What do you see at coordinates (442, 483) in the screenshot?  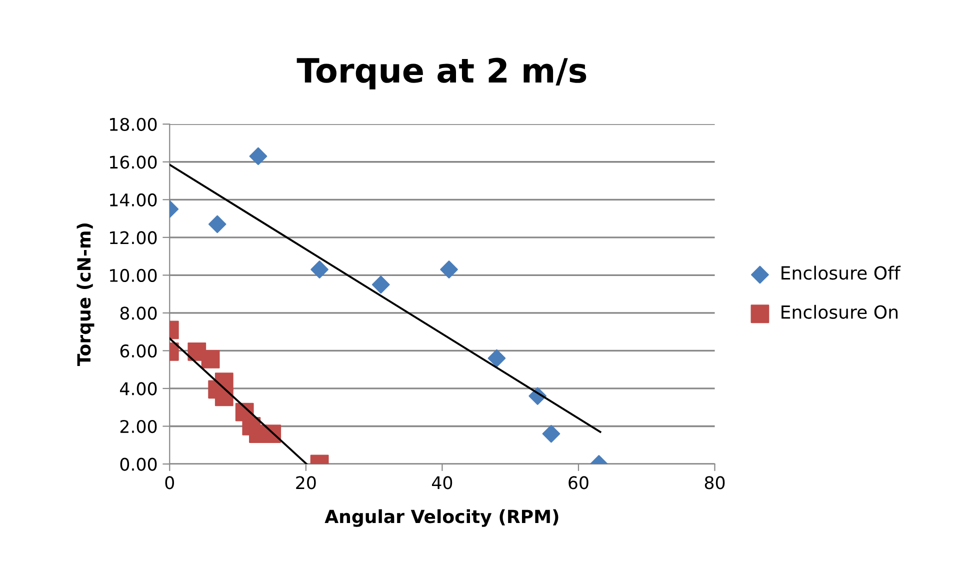 I see `x-tick-label: 40` at bounding box center [442, 483].